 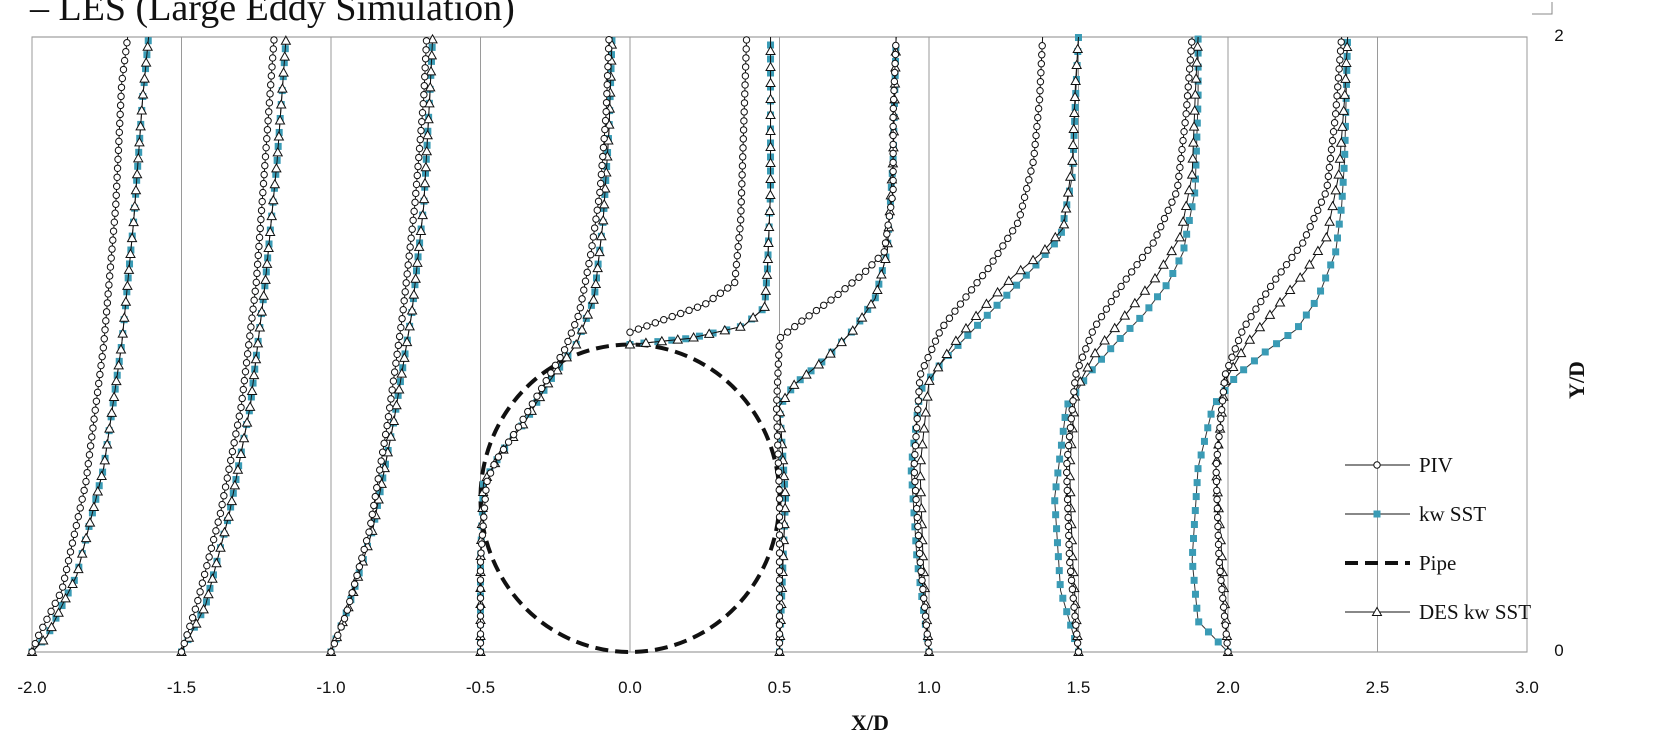 What do you see at coordinates (382, 344) in the screenshot?
I see `kw-sst-profile-line` at bounding box center [382, 344].